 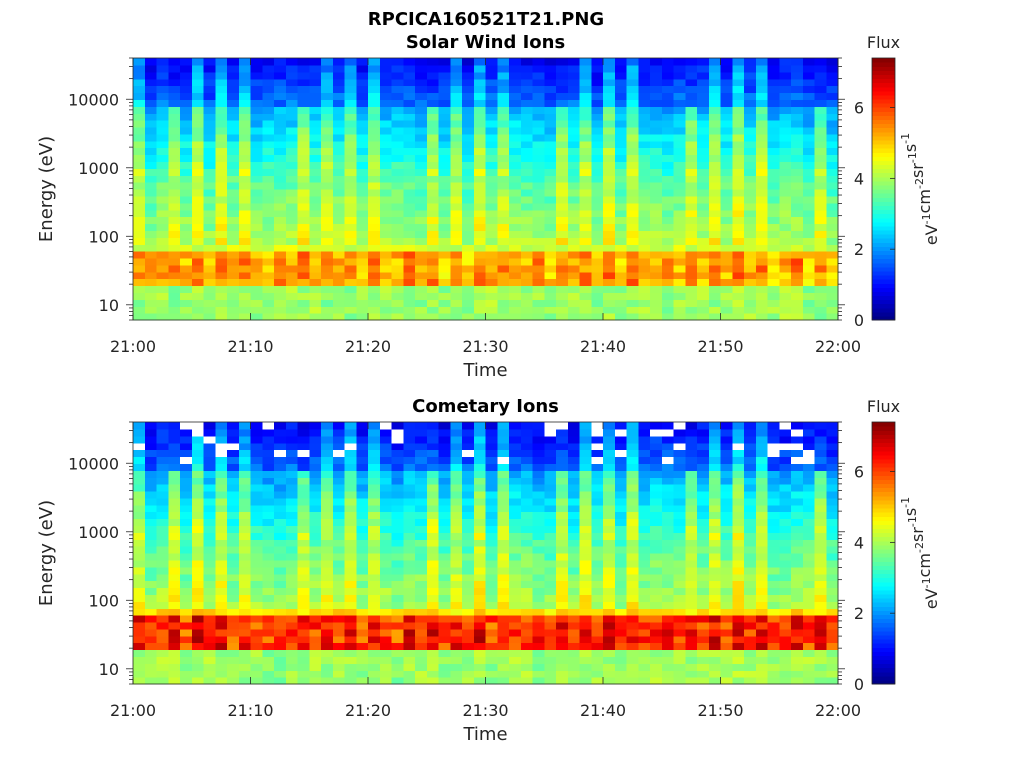 What do you see at coordinates (897, 545) in the screenshot?
I see `cometary-colorbar: 0 2 4 6 Flux eV-1cm-2sr-1s-1` at bounding box center [897, 545].